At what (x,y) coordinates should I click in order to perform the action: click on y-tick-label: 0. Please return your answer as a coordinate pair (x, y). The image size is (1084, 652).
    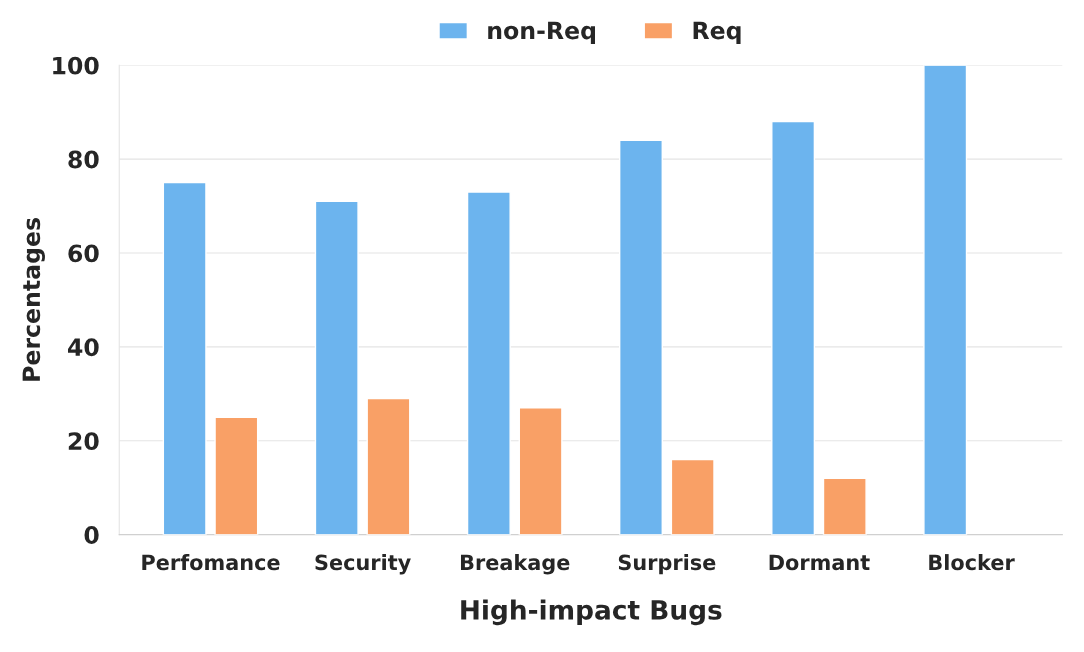
    Looking at the image, I should click on (91, 535).